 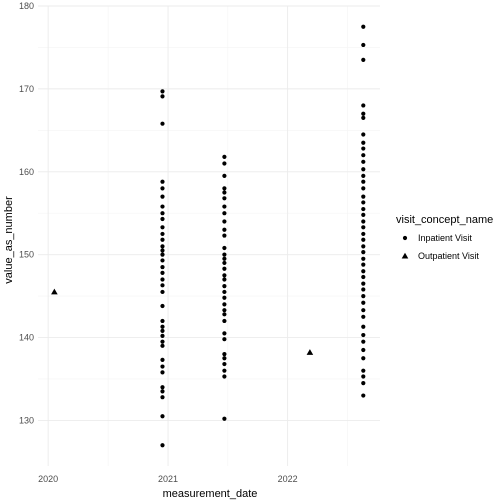 What do you see at coordinates (448, 256) in the screenshot?
I see `legend-label: Outpatient Visit` at bounding box center [448, 256].